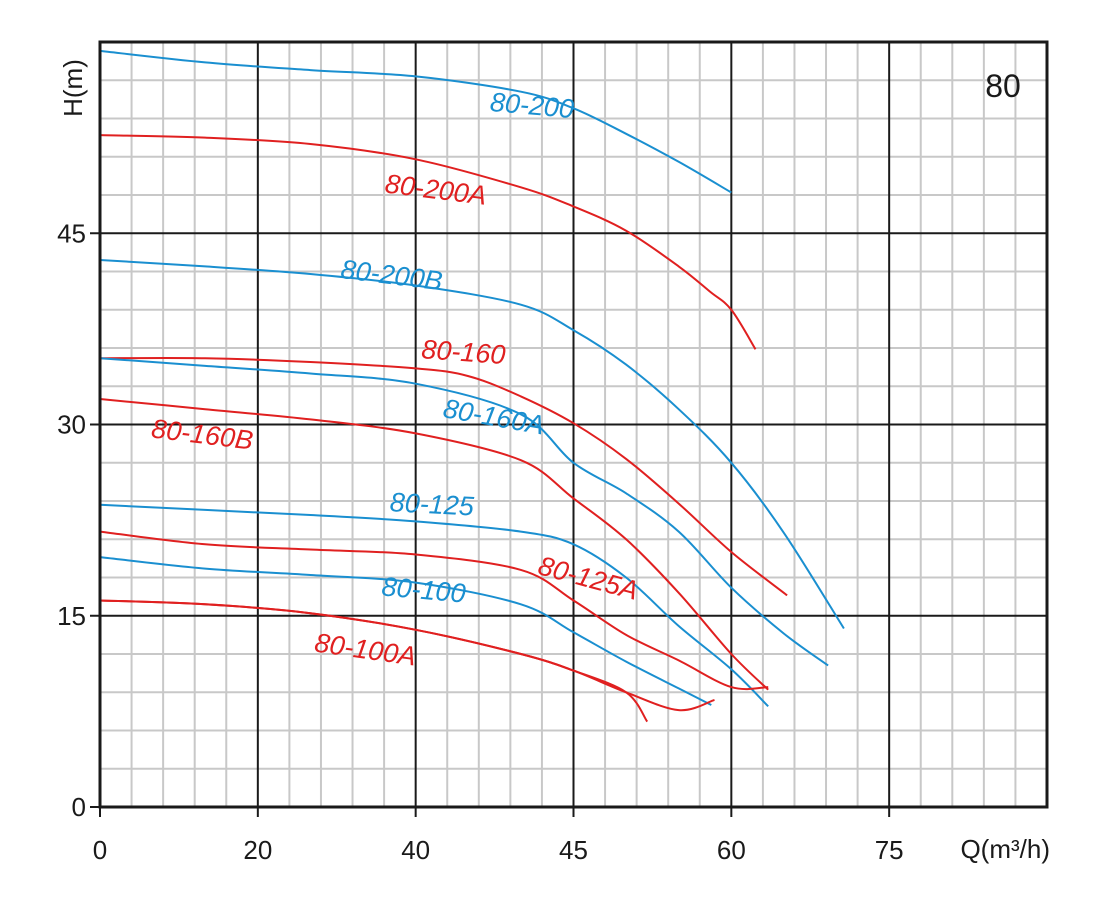  I want to click on x-tick-label: 75, so click(889, 850).